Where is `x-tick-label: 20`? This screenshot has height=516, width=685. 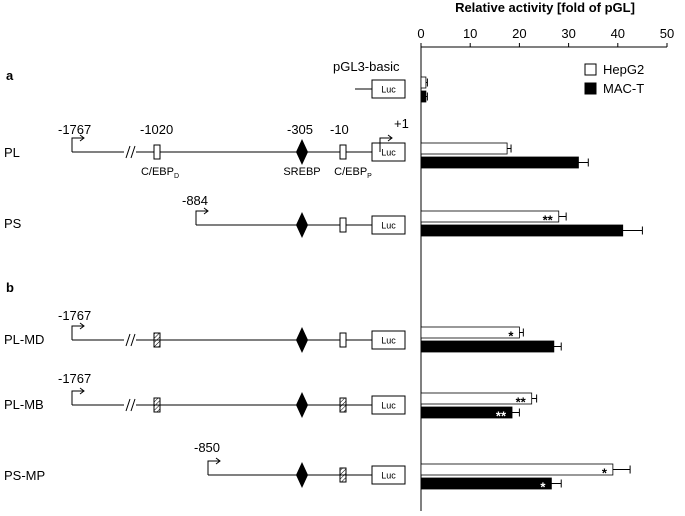
x-tick-label: 20 is located at coordinates (519, 33).